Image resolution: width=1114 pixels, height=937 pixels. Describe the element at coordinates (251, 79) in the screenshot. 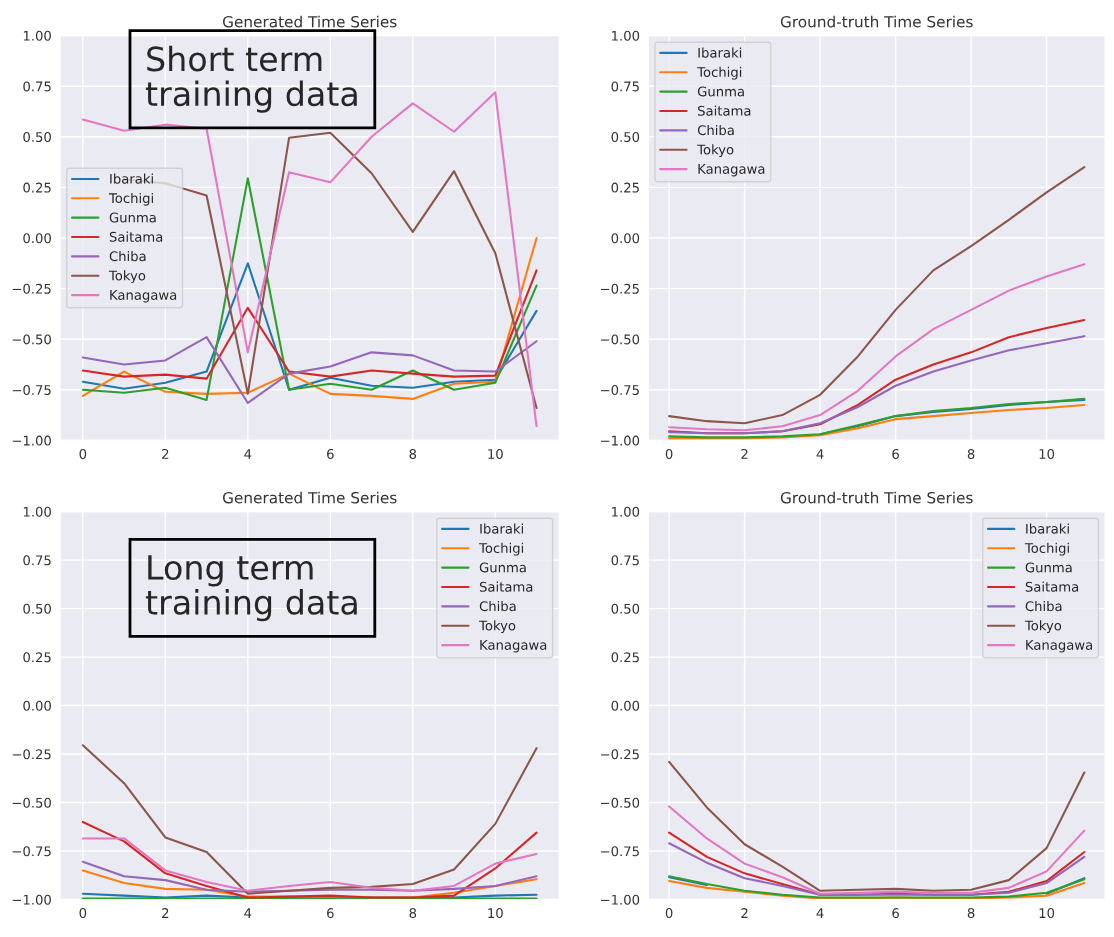

I see `annotation: Short term training data` at that location.